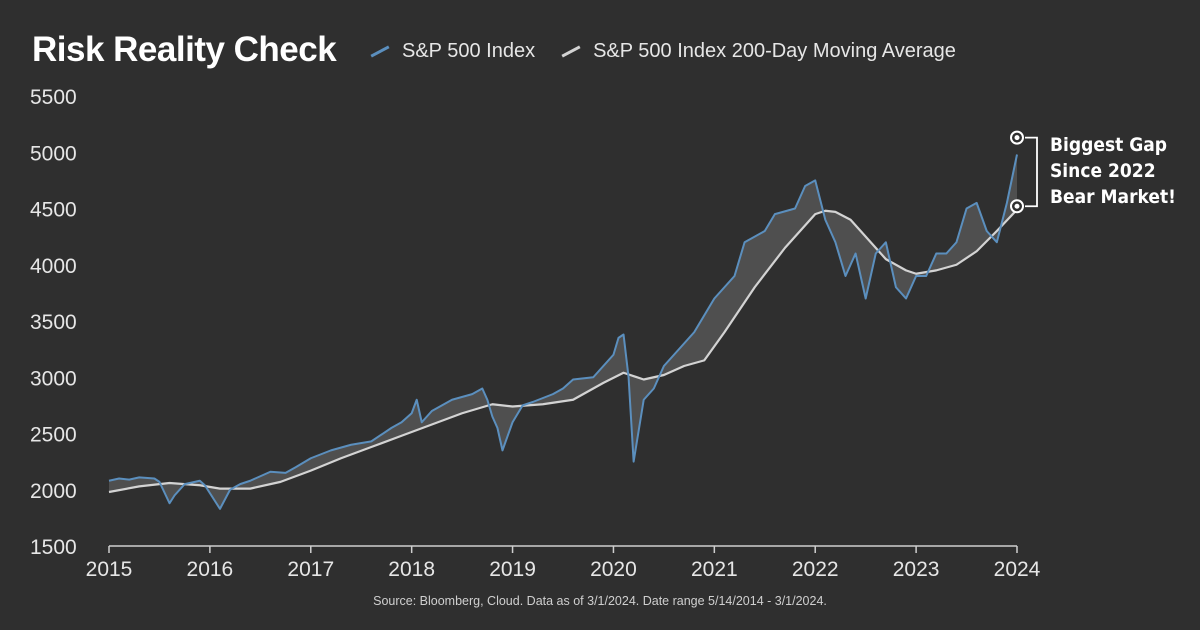 The image size is (1200, 630). I want to click on legend-item-index: S&P 500 Index, so click(452, 51).